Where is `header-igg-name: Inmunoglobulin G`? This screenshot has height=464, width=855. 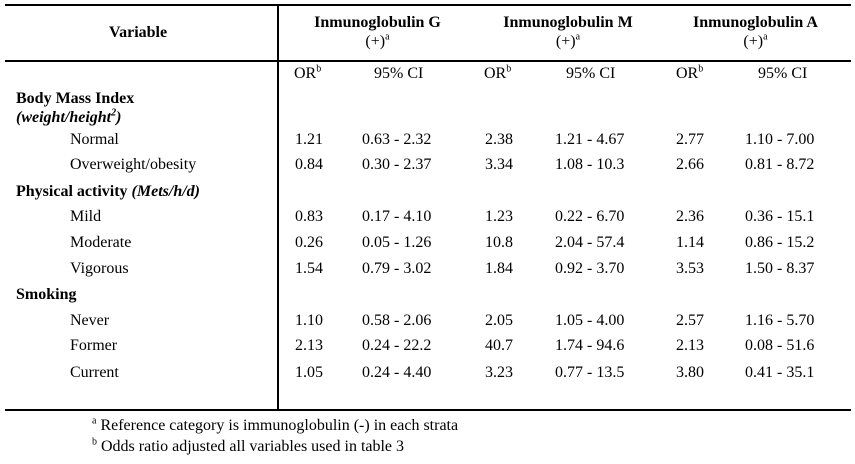
header-igg-name: Inmunoglobulin G is located at coordinates (377, 22).